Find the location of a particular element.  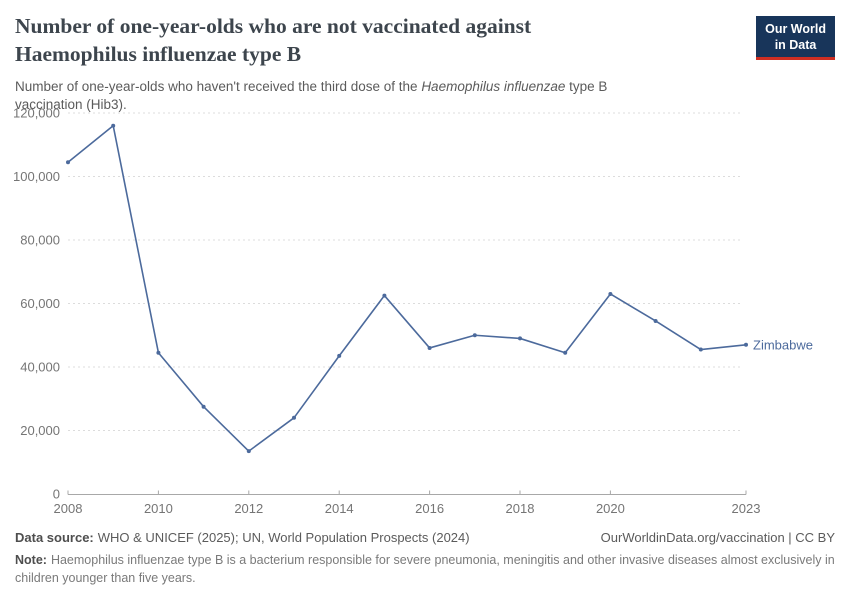

data-source-label: Data source: is located at coordinates (54, 537).